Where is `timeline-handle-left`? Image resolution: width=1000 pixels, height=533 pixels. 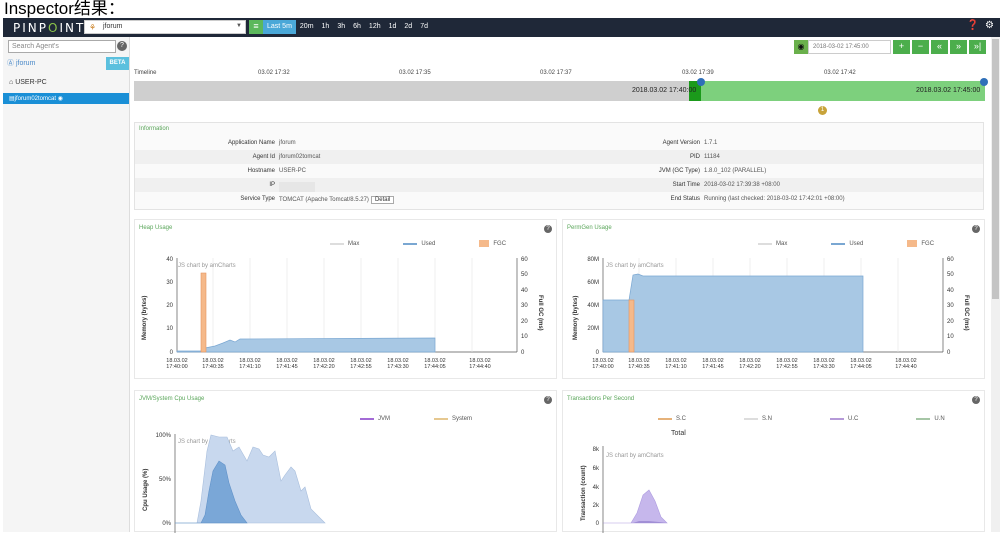 timeline-handle-left is located at coordinates (701, 82).